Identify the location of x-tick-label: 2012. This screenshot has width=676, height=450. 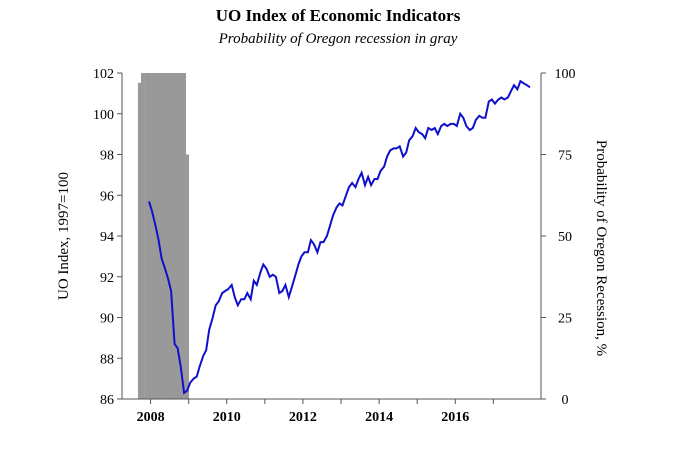
(303, 417).